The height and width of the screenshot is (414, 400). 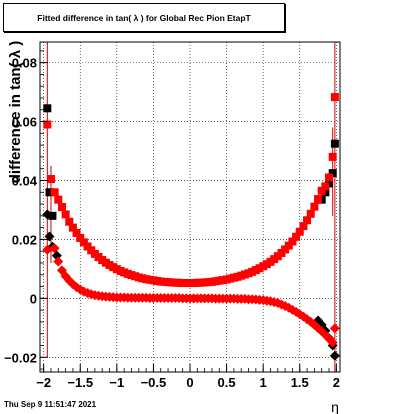 What do you see at coordinates (24, 239) in the screenshot?
I see `y-tick-label: 0.02` at bounding box center [24, 239].